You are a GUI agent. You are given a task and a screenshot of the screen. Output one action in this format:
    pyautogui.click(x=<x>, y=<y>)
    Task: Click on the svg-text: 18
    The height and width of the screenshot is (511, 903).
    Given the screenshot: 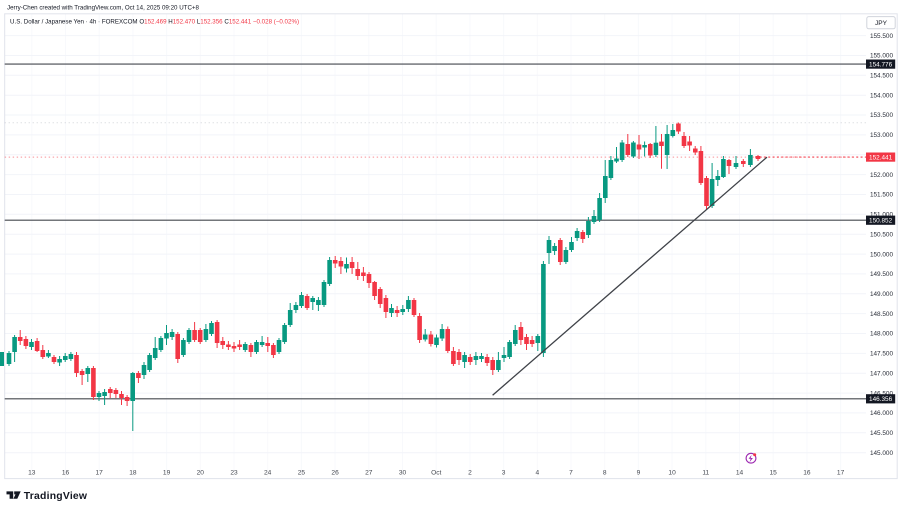 What is the action you would take?
    pyautogui.click(x=133, y=473)
    